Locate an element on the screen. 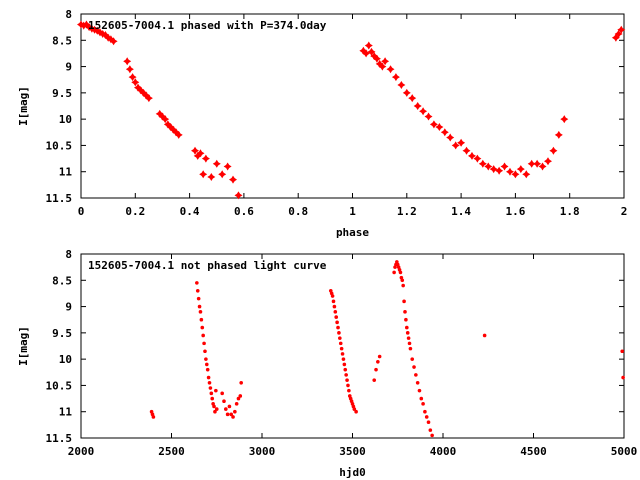 This screenshot has width=640, height=480. x-tick-label: 2 is located at coordinates (624, 211).